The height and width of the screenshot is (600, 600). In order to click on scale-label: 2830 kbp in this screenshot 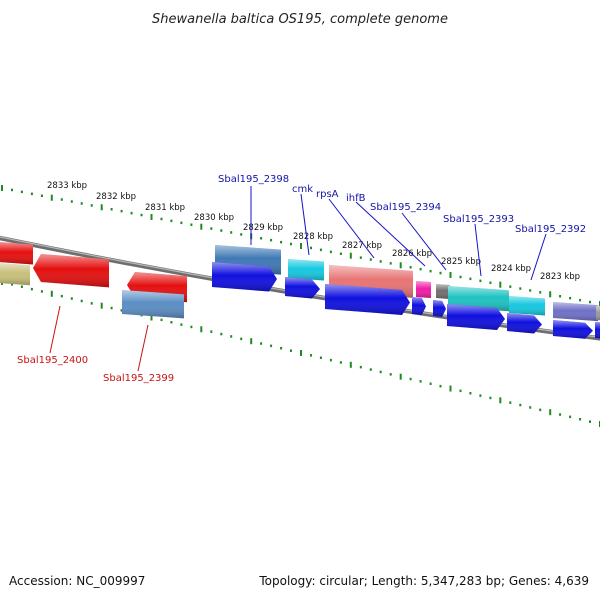, I will do `click(214, 218)`.